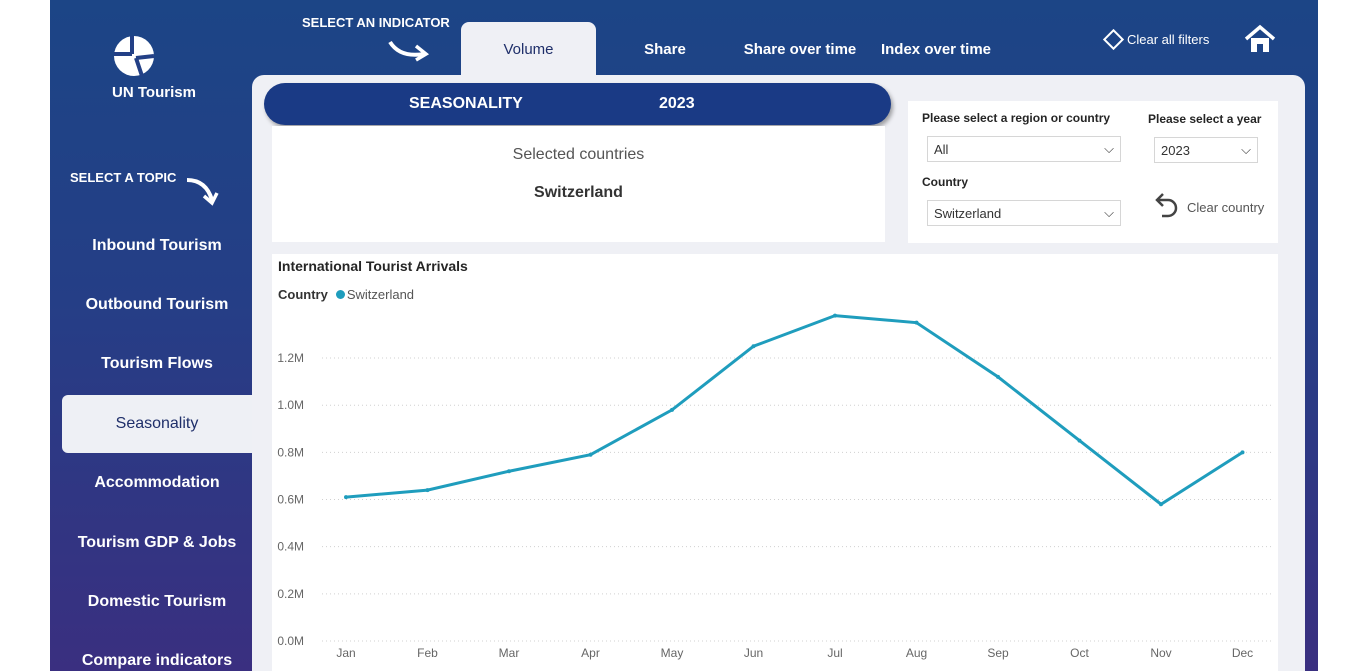 This screenshot has width=1366, height=671. What do you see at coordinates (916, 653) in the screenshot?
I see `x-tick-label: Aug` at bounding box center [916, 653].